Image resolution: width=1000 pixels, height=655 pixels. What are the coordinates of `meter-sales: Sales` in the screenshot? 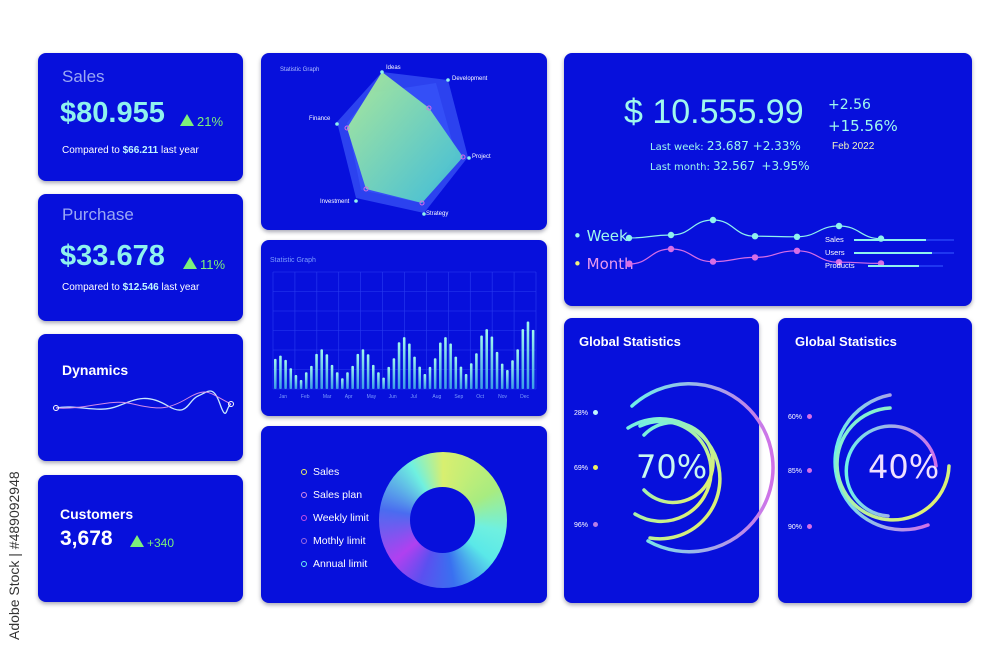 It's located at (895, 239).